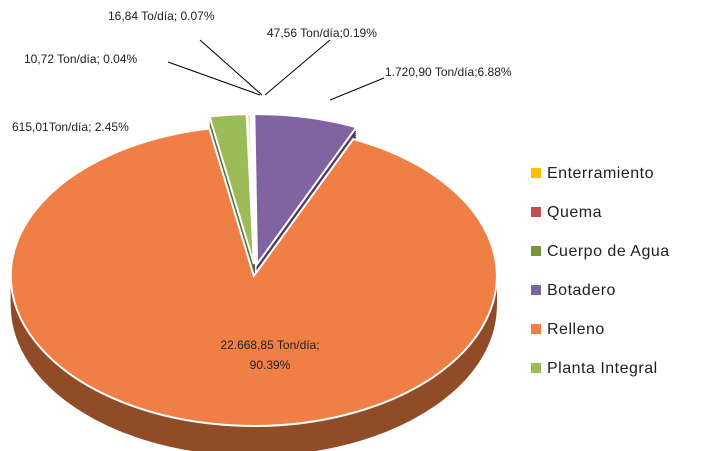 This screenshot has width=715, height=451. What do you see at coordinates (161, 16) in the screenshot?
I see `data-label: 16,84 To/día; 0.07%` at bounding box center [161, 16].